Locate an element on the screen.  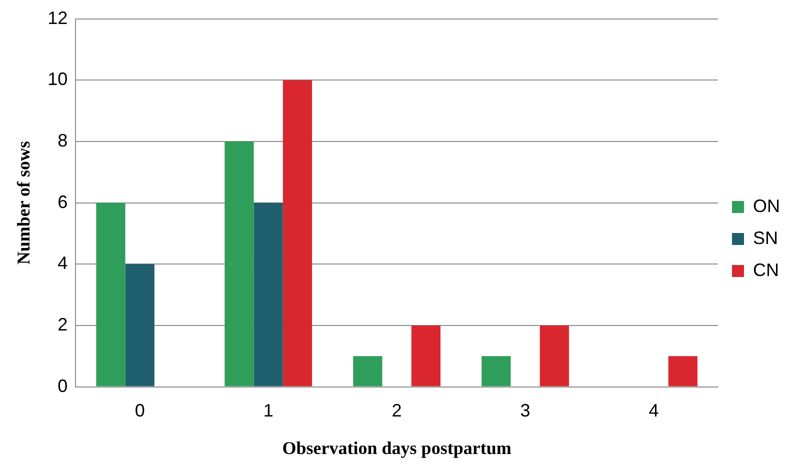
legend-label: ON is located at coordinates (766, 206).